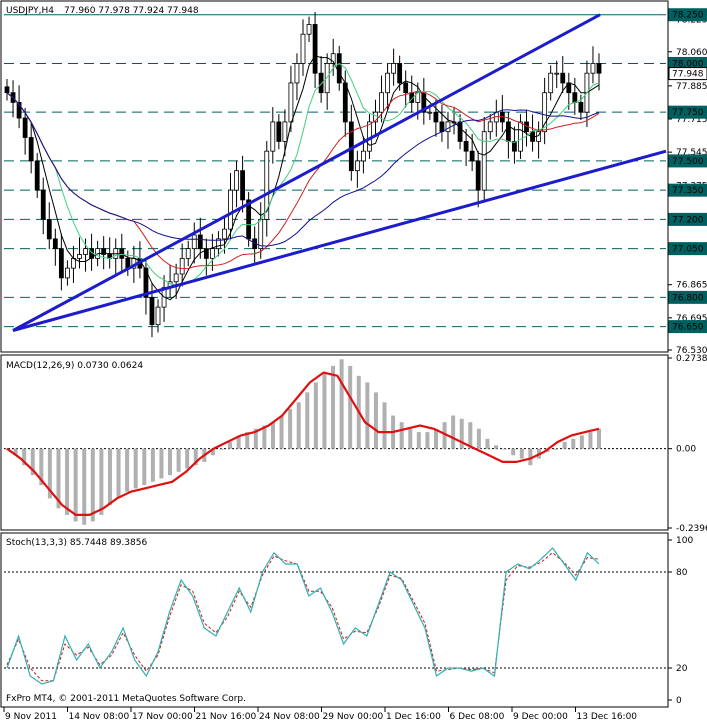  What do you see at coordinates (688, 75) in the screenshot?
I see `level-label: 77.948` at bounding box center [688, 75].